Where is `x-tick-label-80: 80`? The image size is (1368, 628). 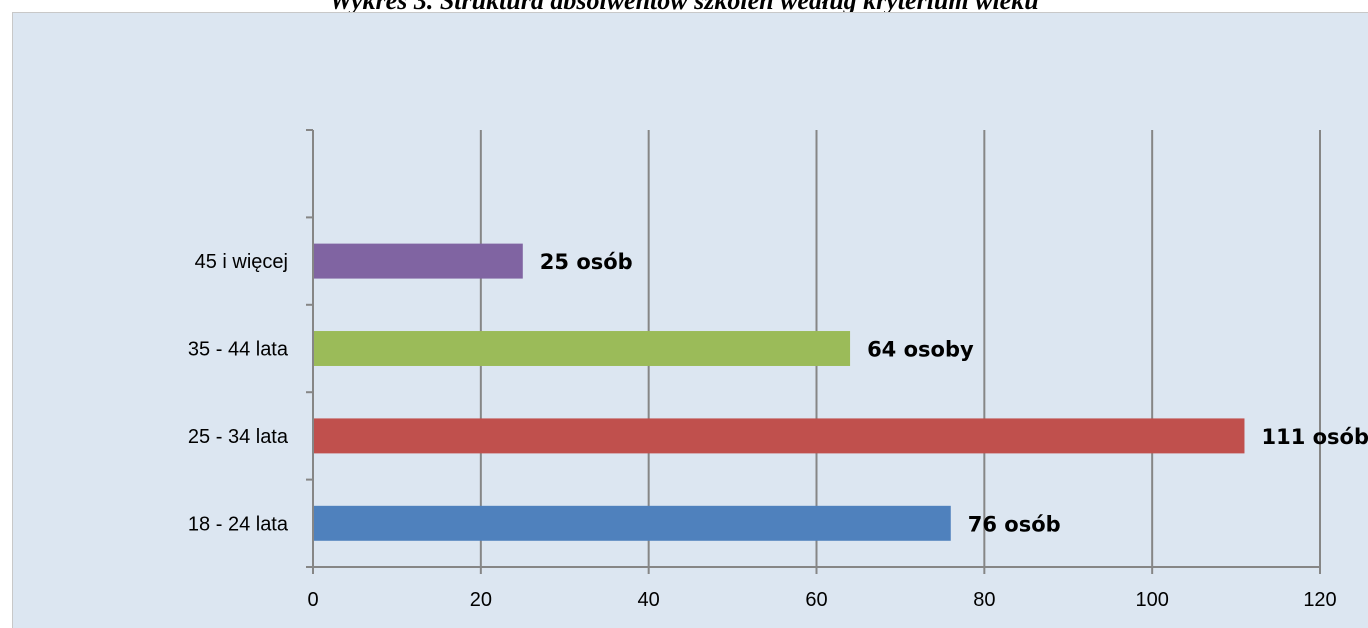
x-tick-label-80: 80 is located at coordinates (984, 600).